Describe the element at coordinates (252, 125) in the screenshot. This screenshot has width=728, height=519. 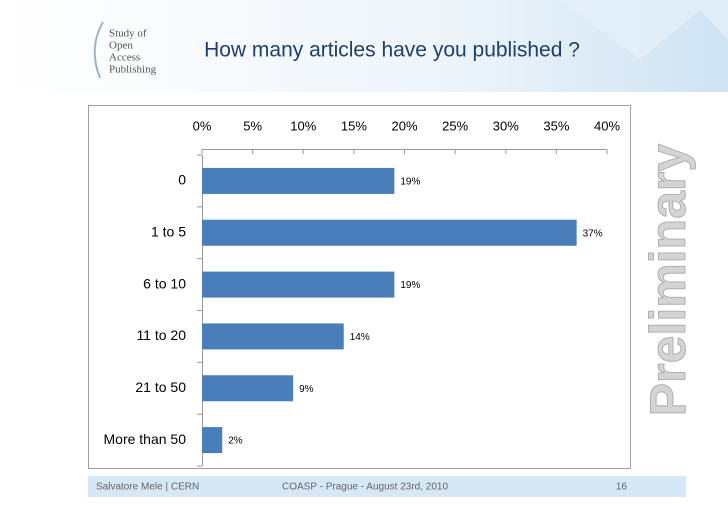
I see `x-tick-label: 5%` at that location.